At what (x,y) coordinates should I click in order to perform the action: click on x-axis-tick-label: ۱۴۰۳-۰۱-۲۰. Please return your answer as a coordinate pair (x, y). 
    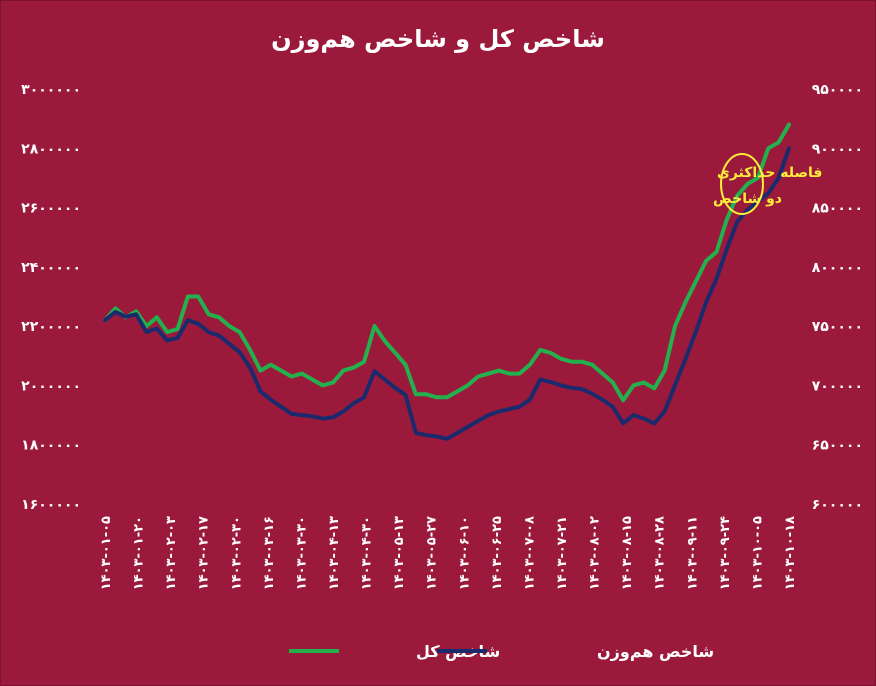
    Looking at the image, I should click on (139, 553).